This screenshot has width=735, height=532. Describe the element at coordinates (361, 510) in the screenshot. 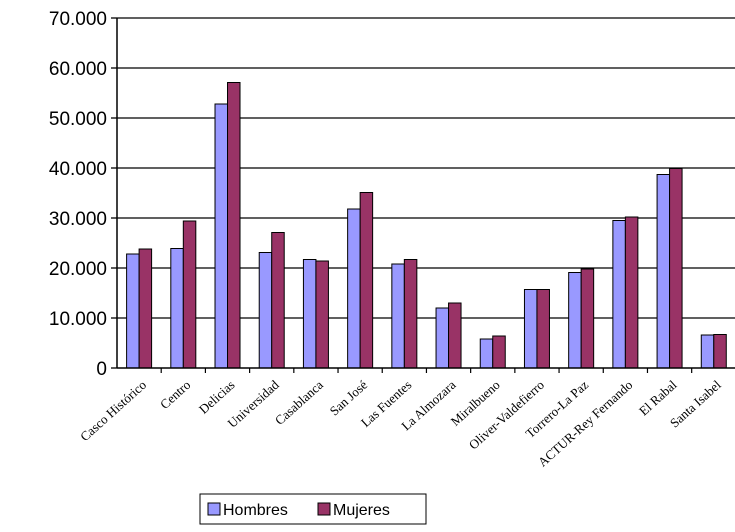

I see `legend-label-mujeres: Mujeres` at that location.